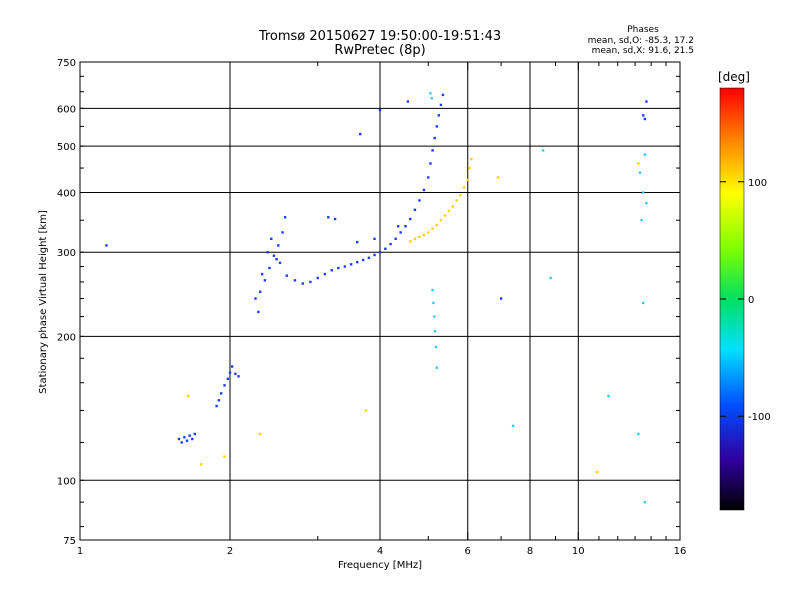 The image size is (800, 600). What do you see at coordinates (380, 565) in the screenshot?
I see `x-axis-label: Frequency [MHz]` at bounding box center [380, 565].